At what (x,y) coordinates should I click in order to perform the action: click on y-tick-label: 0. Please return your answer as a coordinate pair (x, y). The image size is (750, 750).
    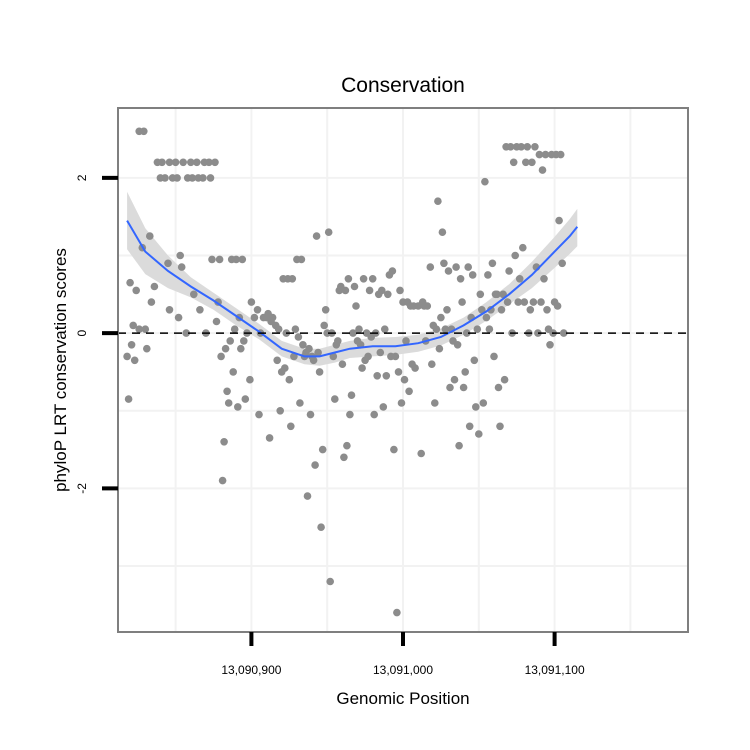
    Looking at the image, I should click on (82, 332).